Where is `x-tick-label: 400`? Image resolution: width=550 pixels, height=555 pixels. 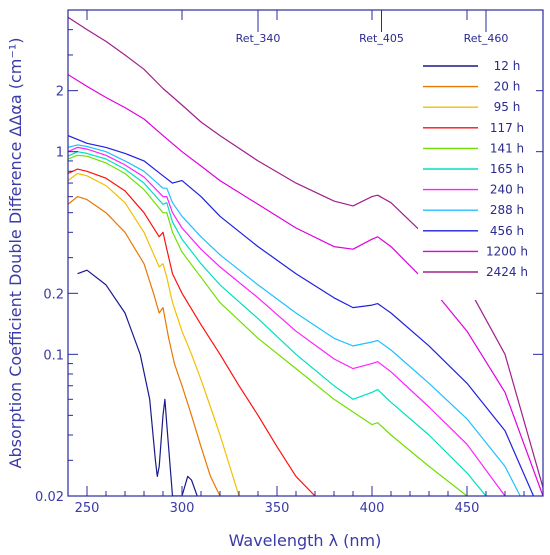 x-tick-label: 400 is located at coordinates (372, 508).